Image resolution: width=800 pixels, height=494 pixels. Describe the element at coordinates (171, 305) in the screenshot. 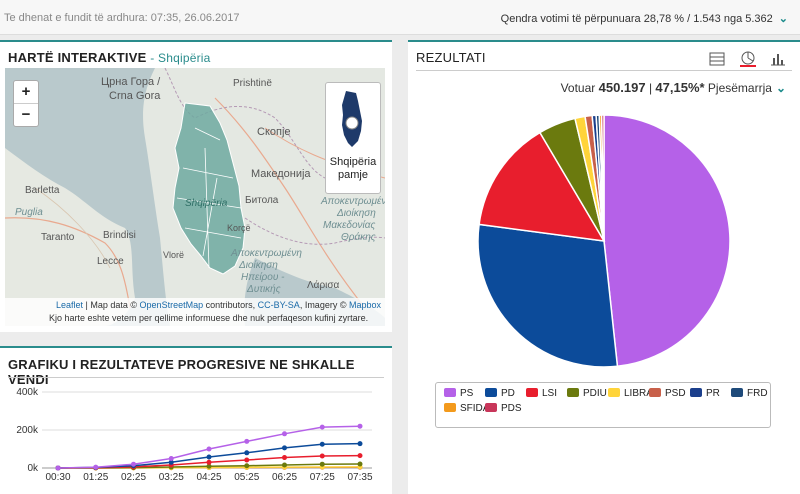

I see `osm-link: OpenStreetMap` at that location.